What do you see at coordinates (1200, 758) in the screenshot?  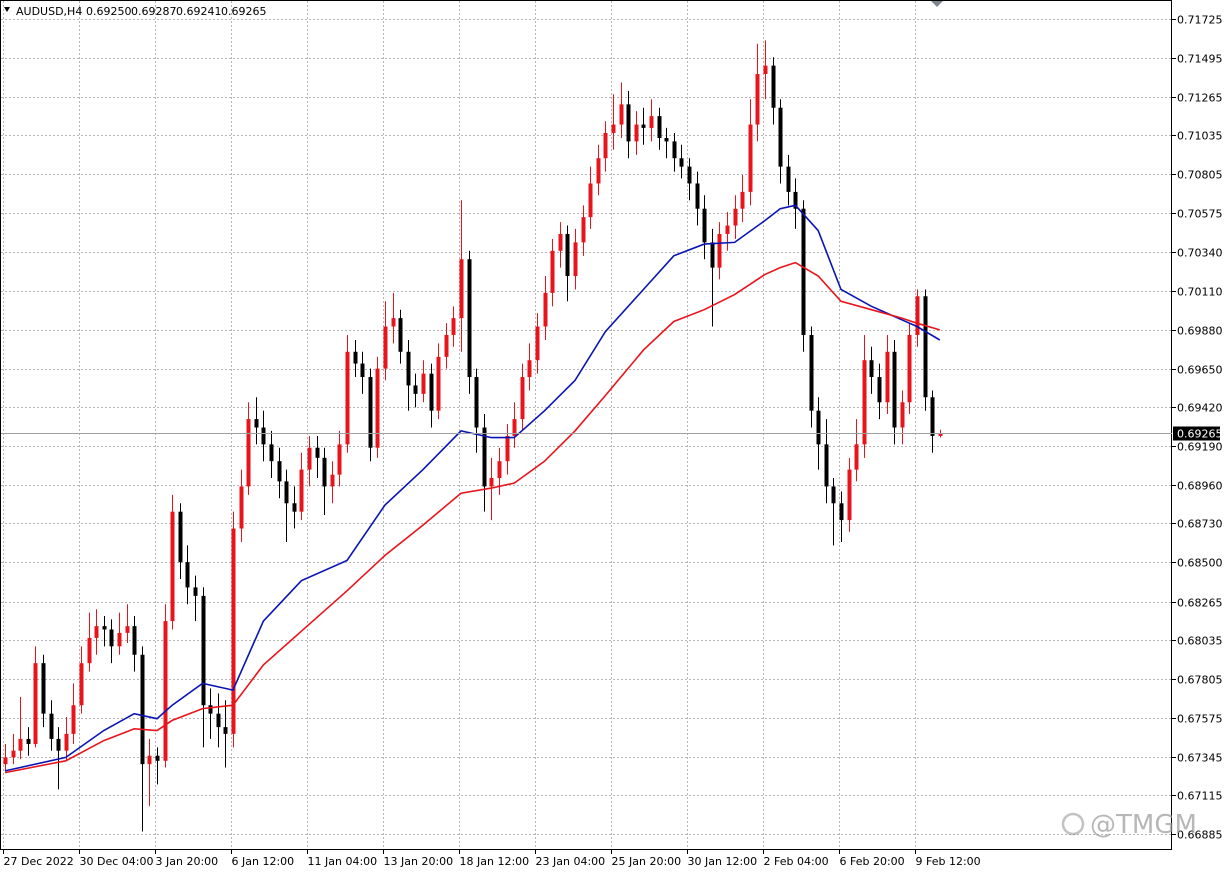 I see `y-tick-label: 0.67345` at bounding box center [1200, 758].